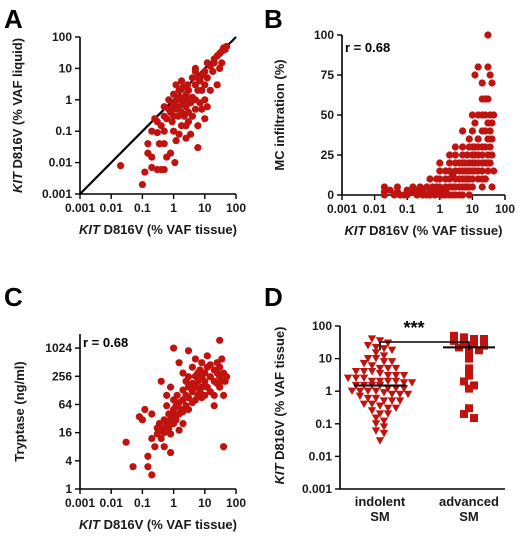 This screenshot has width=520, height=548. Describe the element at coordinates (68, 461) in the screenshot. I see `y-tick-label: 4` at that location.